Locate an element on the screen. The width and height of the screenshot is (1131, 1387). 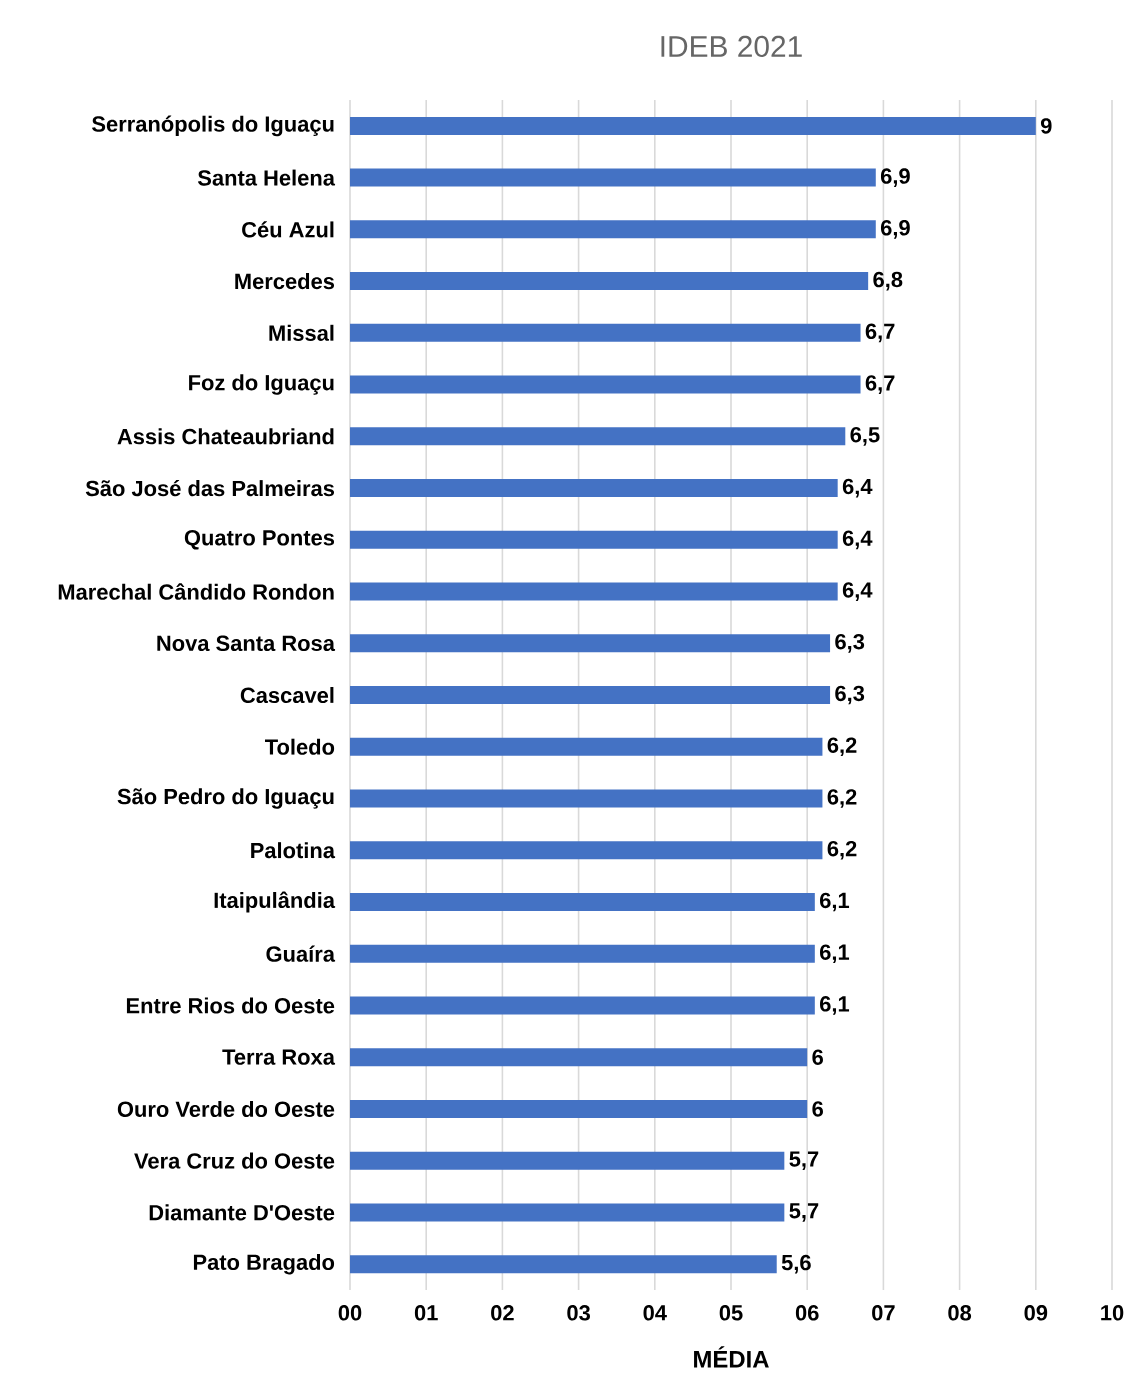
y-tick-label: Vera Cruz do Oeste is located at coordinates (234, 1160).